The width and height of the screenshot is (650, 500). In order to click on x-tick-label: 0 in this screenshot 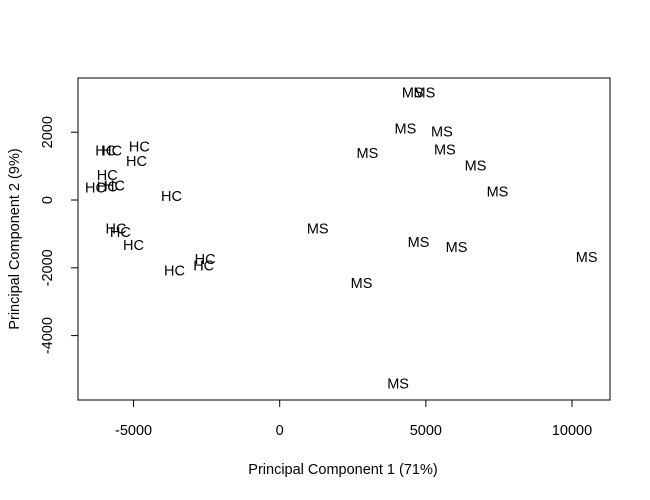, I will do `click(280, 431)`.